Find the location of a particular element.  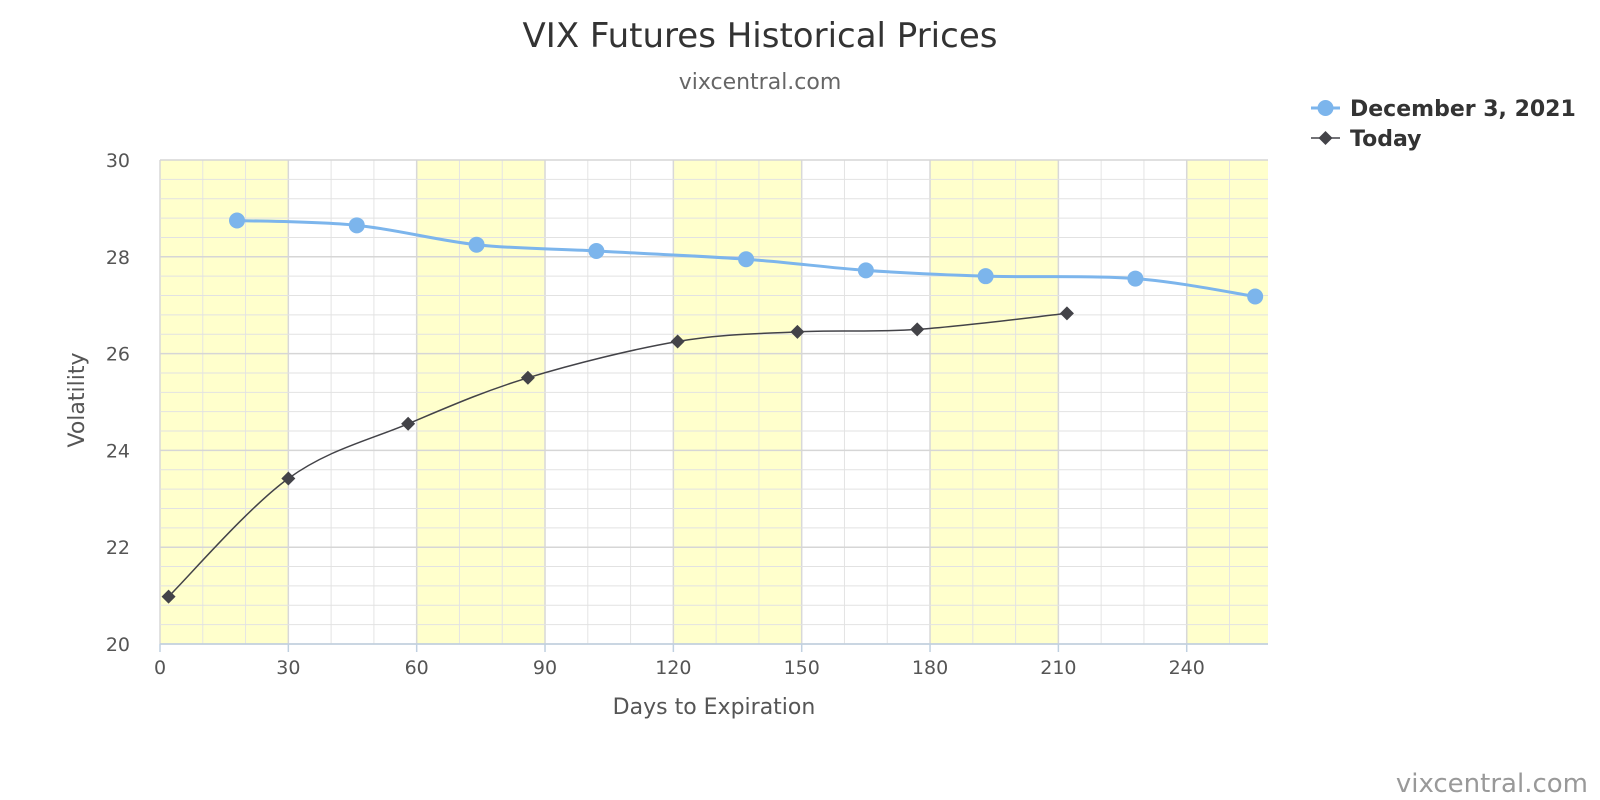

x-tick-label: 90 is located at coordinates (545, 668).